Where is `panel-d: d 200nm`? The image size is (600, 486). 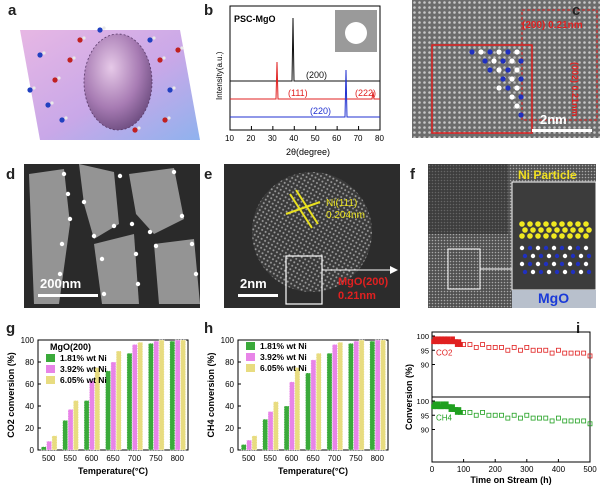
panel-d: d 200nm is located at coordinates (100, 236).